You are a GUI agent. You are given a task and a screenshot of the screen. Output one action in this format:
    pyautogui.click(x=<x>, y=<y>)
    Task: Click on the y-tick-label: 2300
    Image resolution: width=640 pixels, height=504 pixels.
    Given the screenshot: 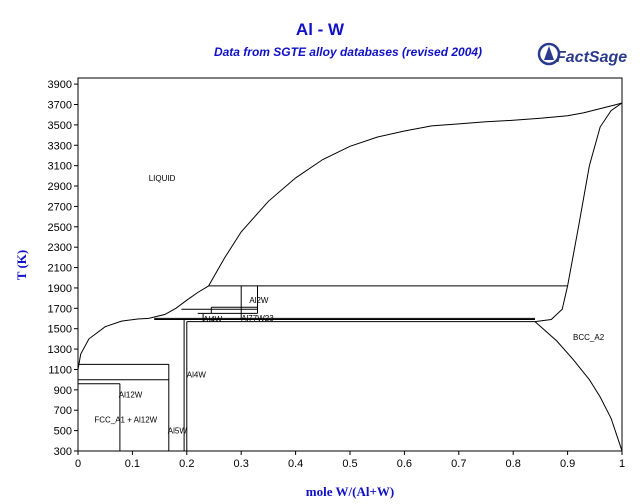 What is the action you would take?
    pyautogui.click(x=60, y=248)
    